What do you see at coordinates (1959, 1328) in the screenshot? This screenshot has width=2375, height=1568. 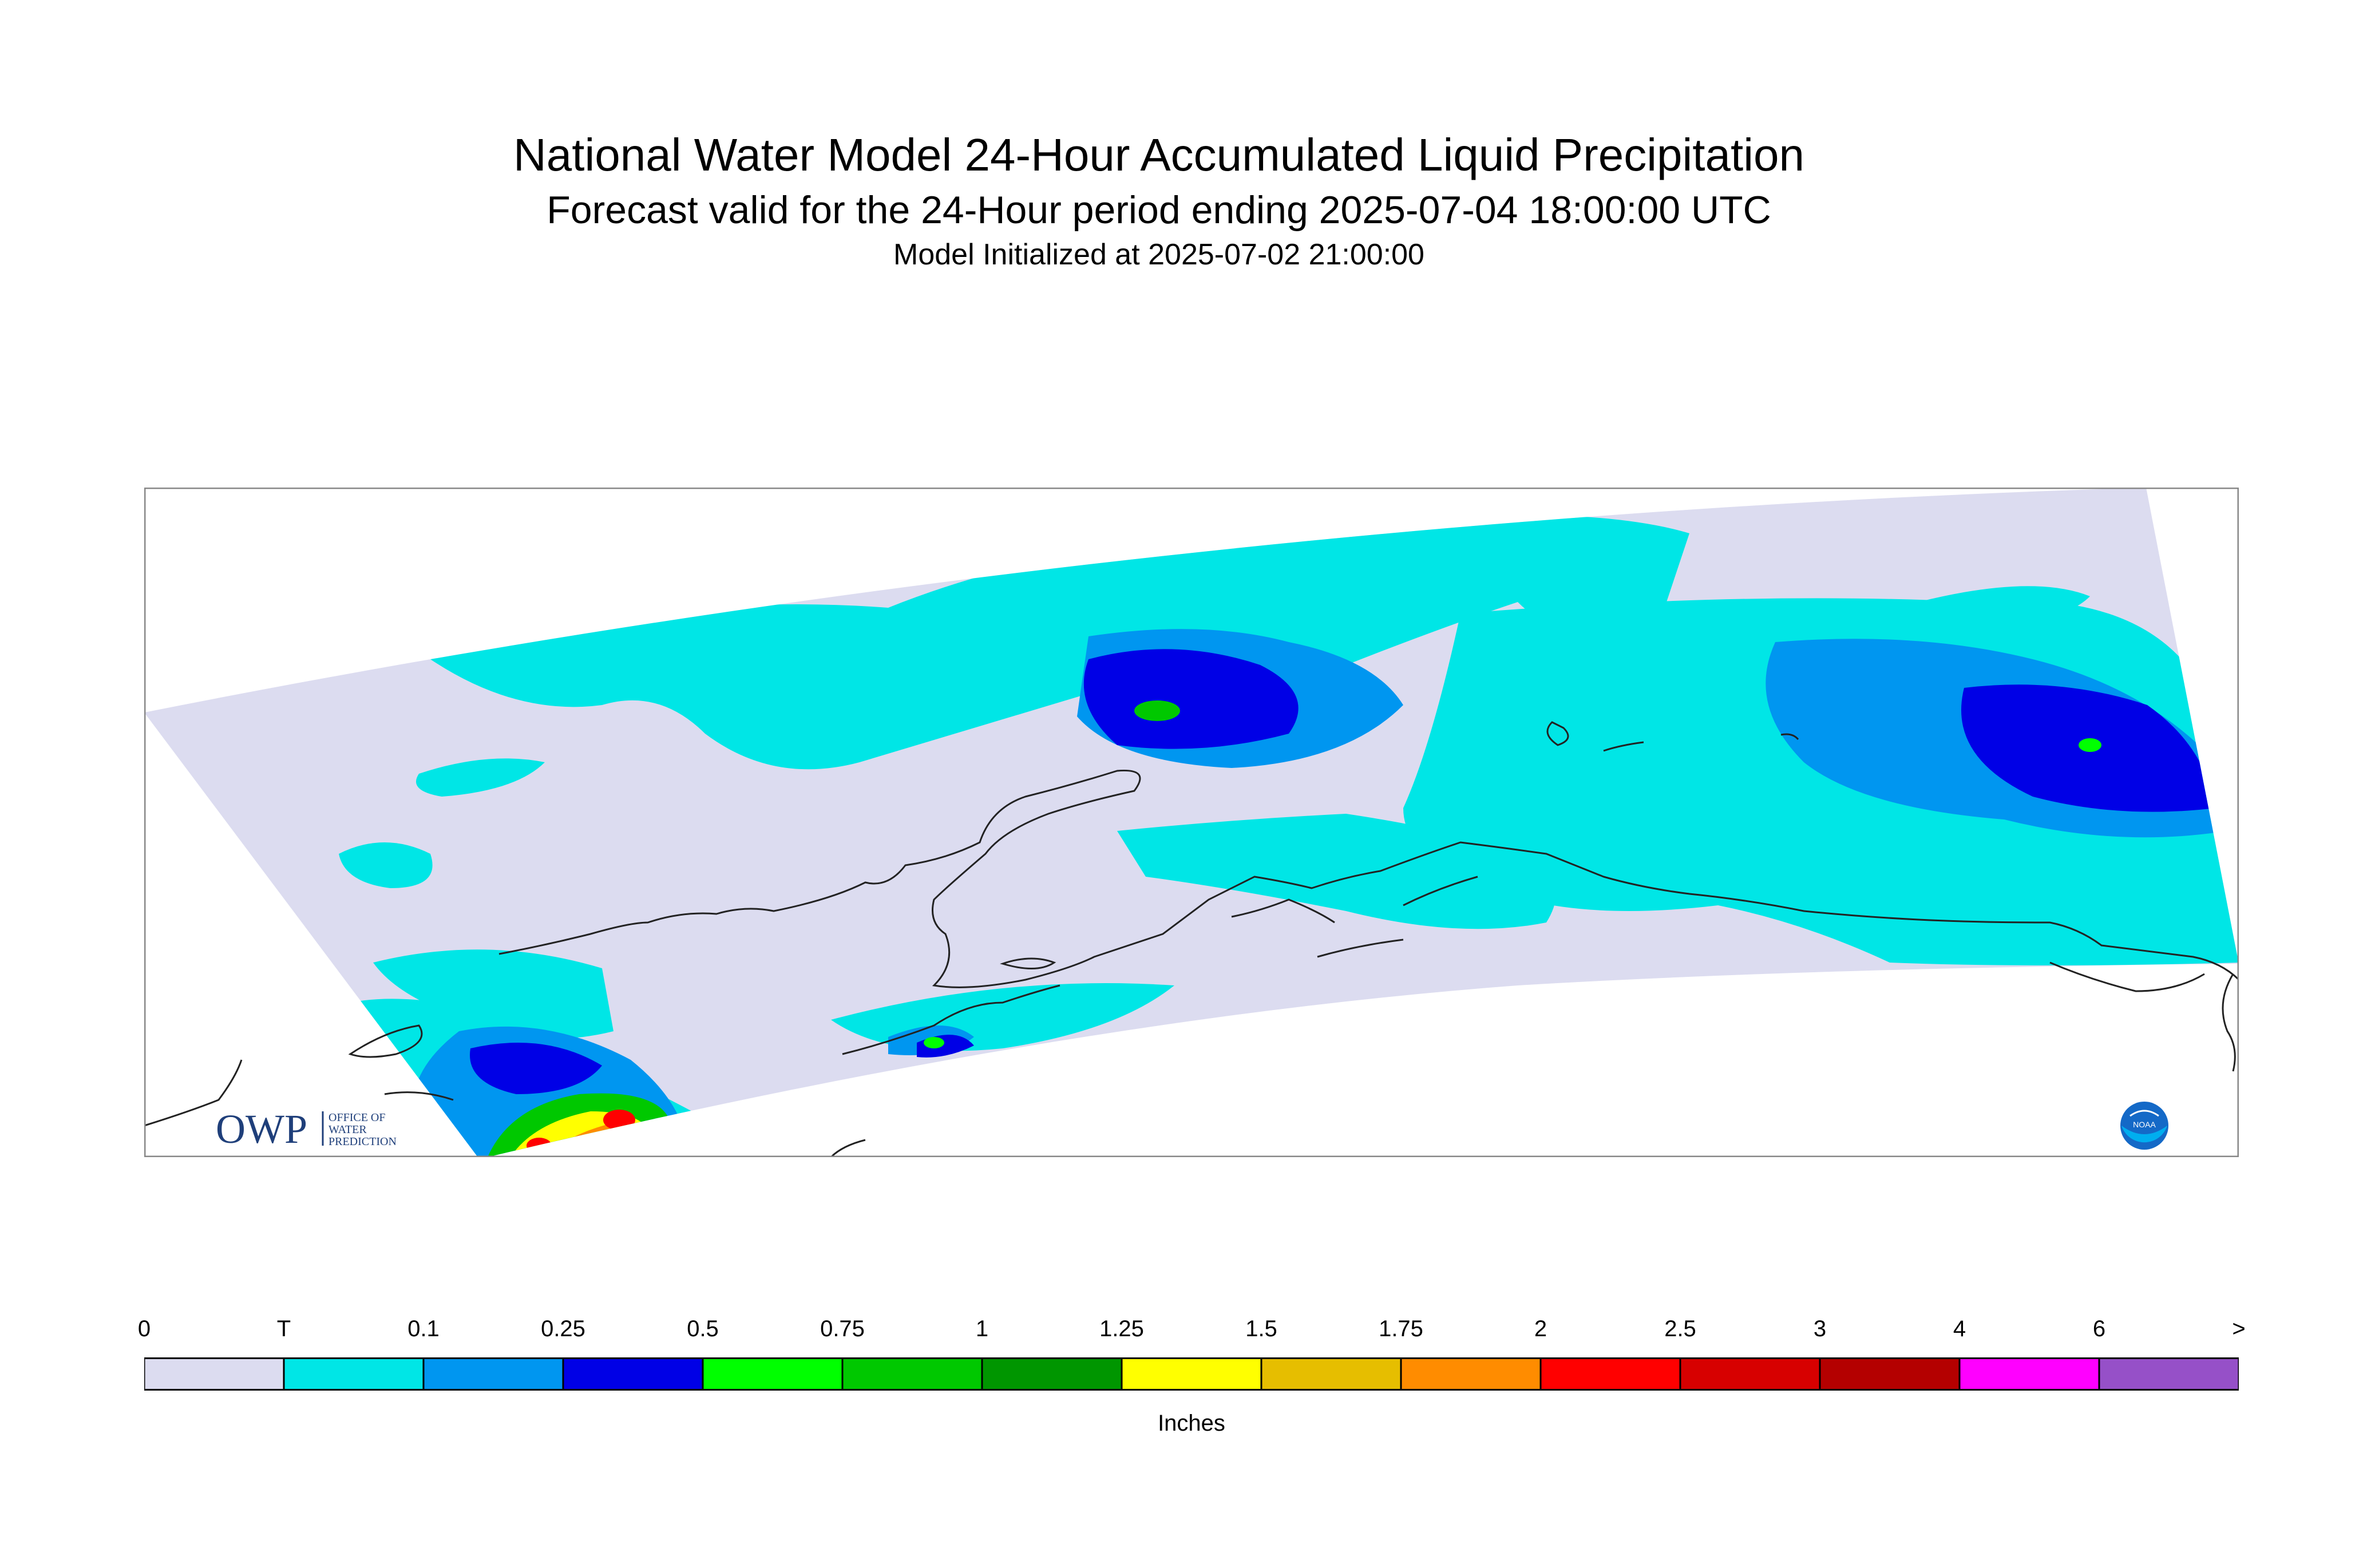 I see `colorbar-tick-label: 4` at bounding box center [1959, 1328].